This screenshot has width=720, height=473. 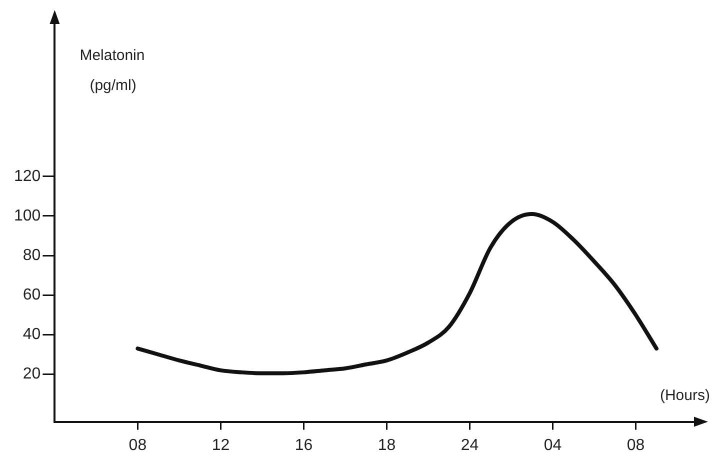 What do you see at coordinates (27, 176) in the screenshot?
I see `y-tick-label: 120` at bounding box center [27, 176].